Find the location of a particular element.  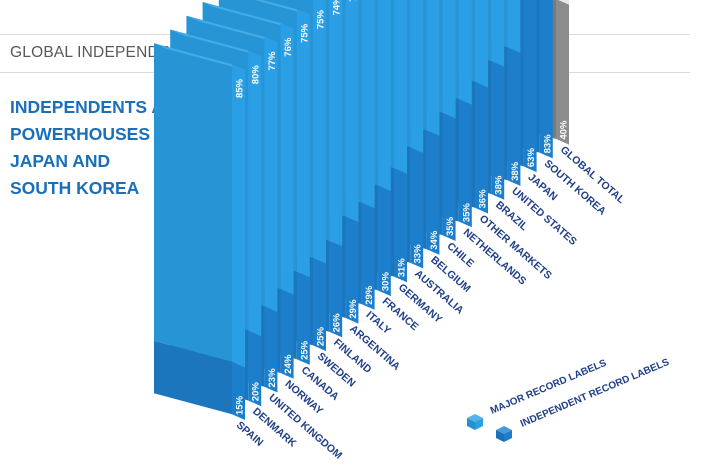

data-label-independent: 33% is located at coordinates (418, 254).